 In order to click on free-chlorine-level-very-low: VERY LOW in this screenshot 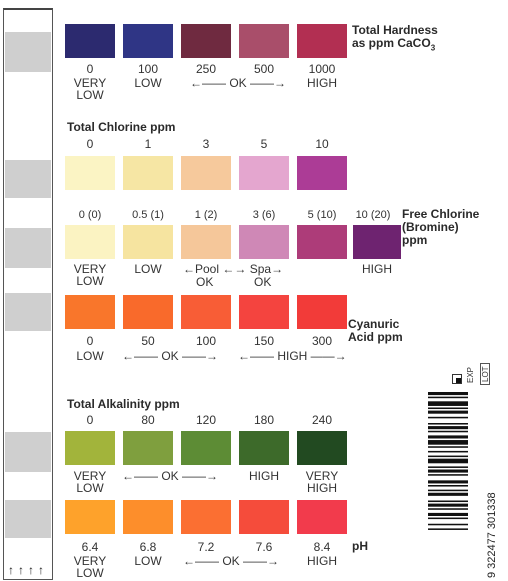, I will do `click(90, 275)`.